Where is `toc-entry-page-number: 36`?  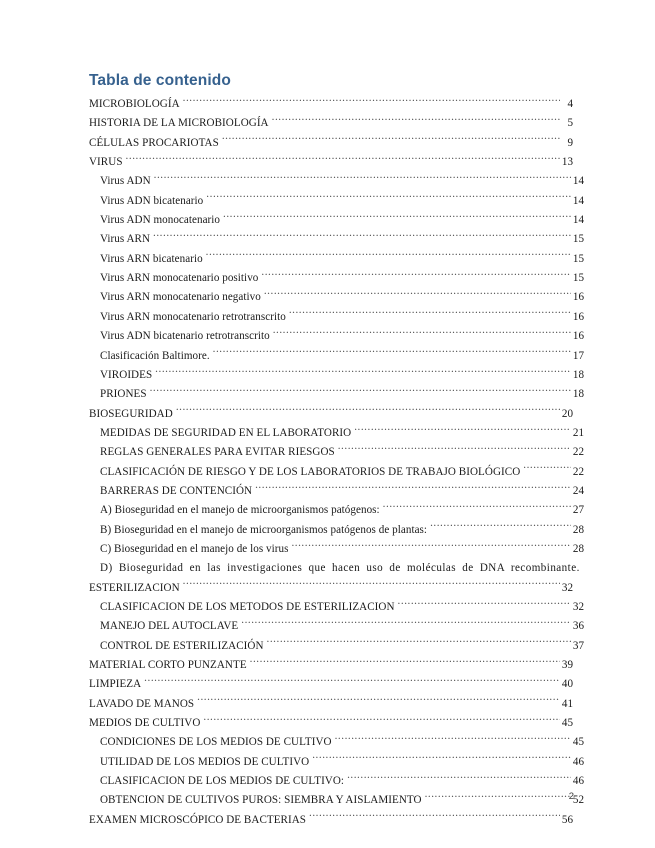 toc-entry-page-number: 36 is located at coordinates (578, 626).